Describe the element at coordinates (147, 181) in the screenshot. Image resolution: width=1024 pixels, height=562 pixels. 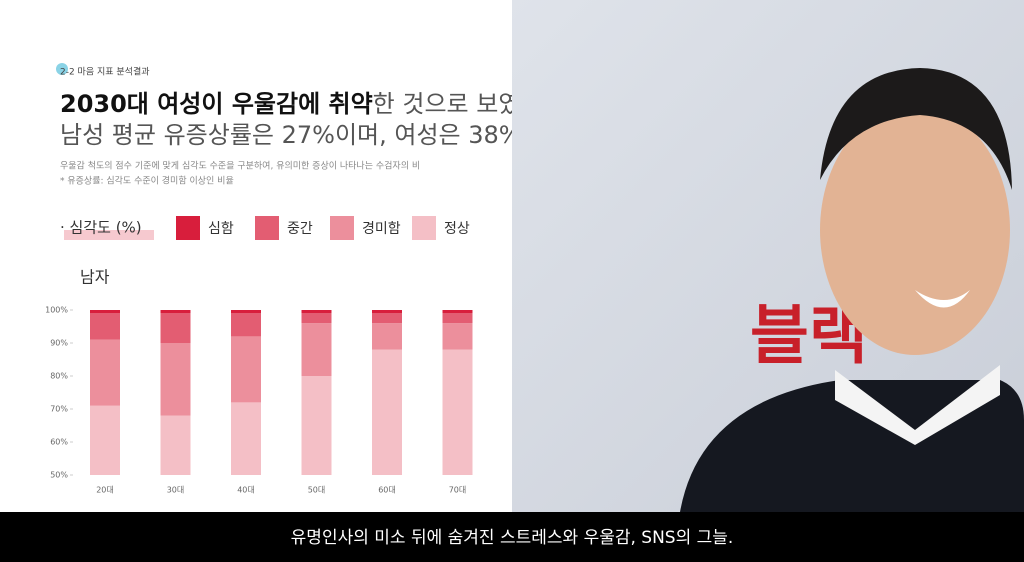
I see `note: * 유증상률: 심각도 수준이 경미함 이상인 비율` at that location.